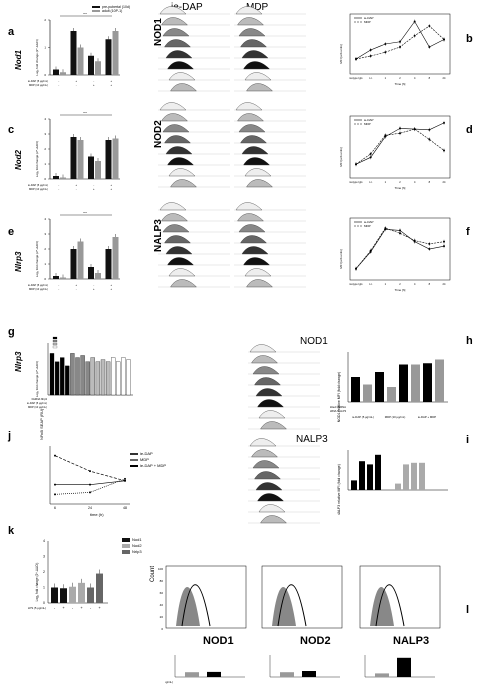 The height and width of the screenshot is (685, 478). What do you see at coordinates (98, 68) in the screenshot?
I see `bar-adult-10P-1--2` at bounding box center [98, 68].